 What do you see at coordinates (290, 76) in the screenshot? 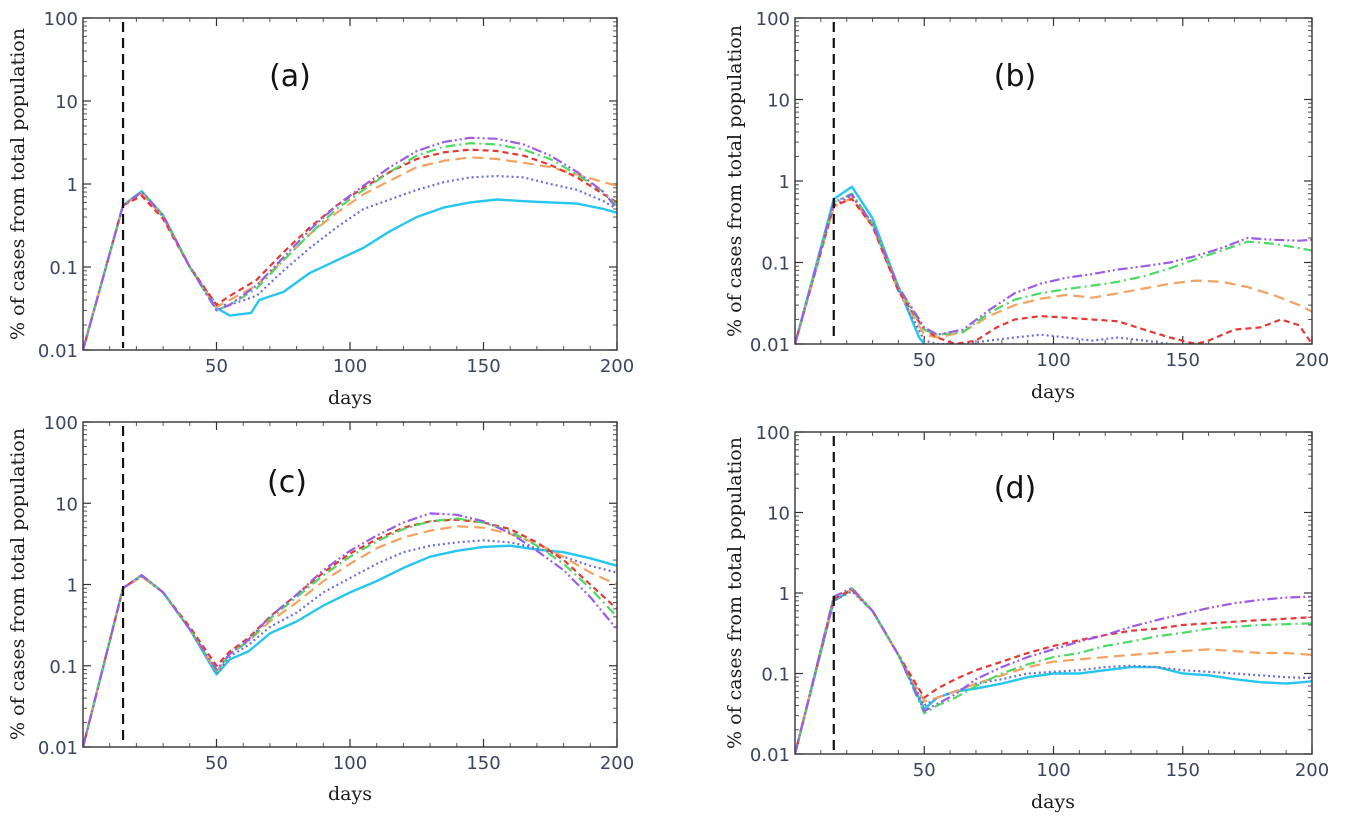
I see `panel-label: (a)` at bounding box center [290, 76].